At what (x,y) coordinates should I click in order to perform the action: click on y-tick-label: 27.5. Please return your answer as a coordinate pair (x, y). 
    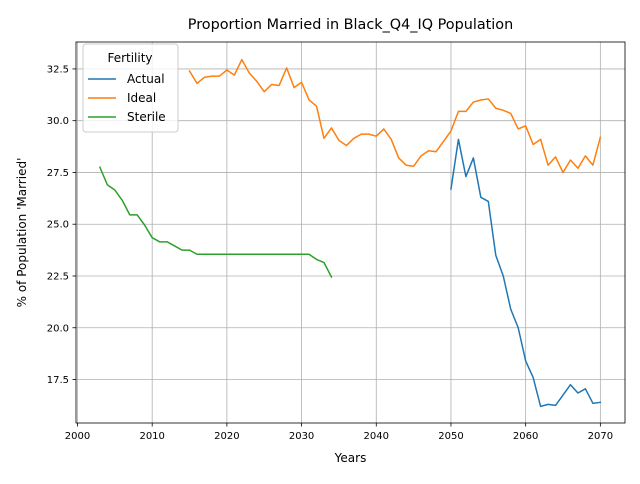
    Looking at the image, I should click on (58, 173).